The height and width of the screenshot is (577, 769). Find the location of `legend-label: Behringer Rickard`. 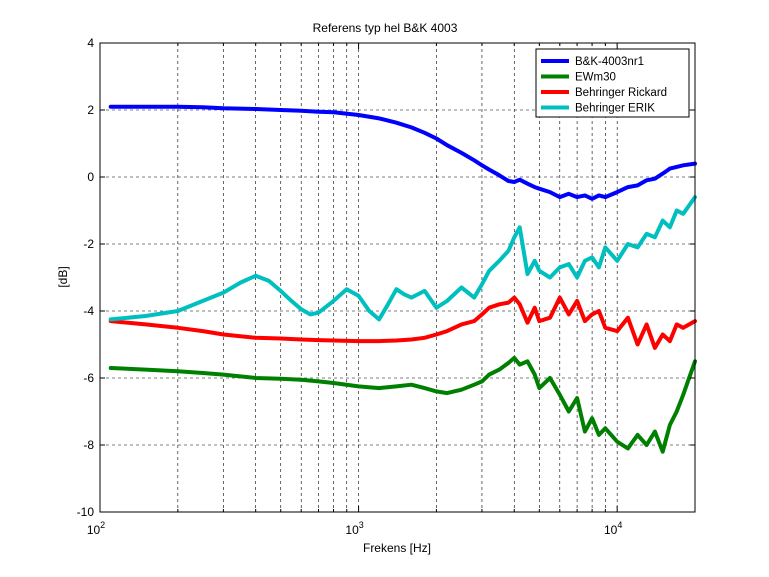

legend-label: Behringer Rickard is located at coordinates (621, 93).